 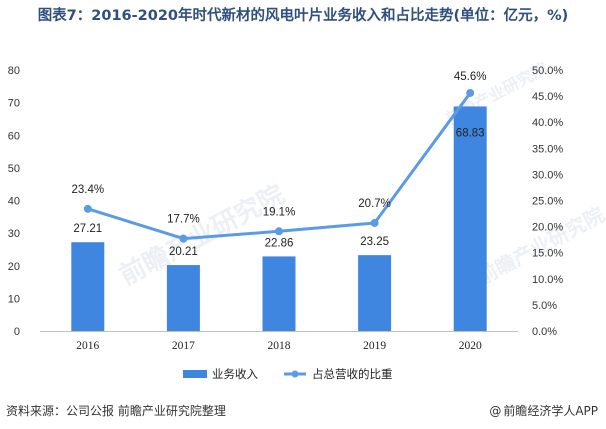 I want to click on right-axis-tick-label: 10.0%, so click(x=547, y=280).